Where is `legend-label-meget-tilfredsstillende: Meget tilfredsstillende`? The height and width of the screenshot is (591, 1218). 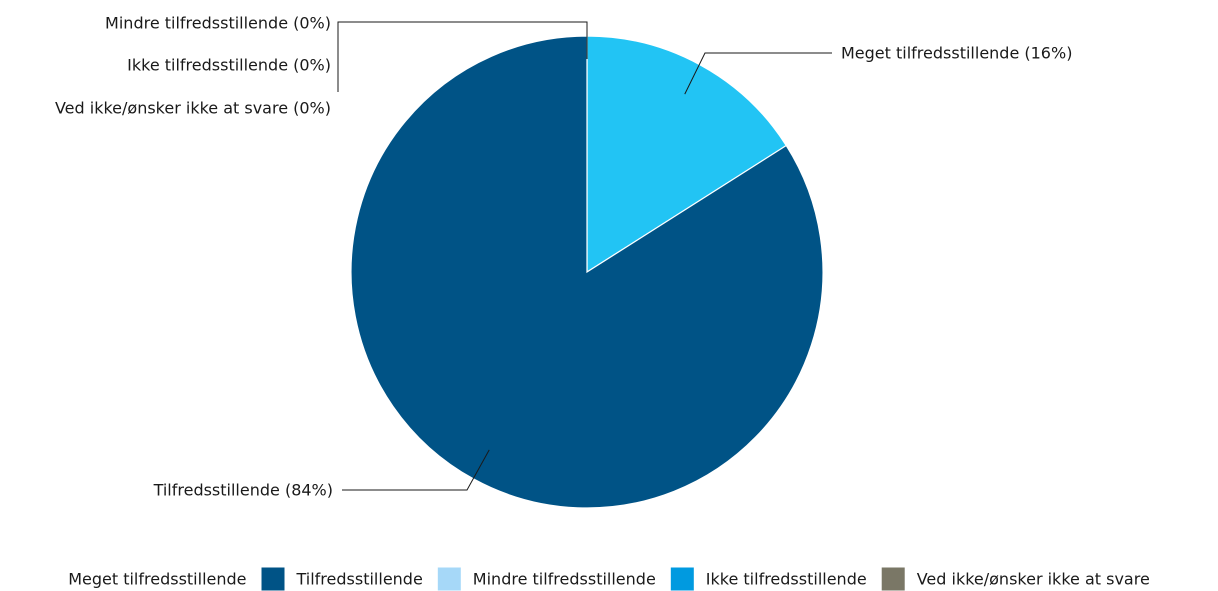
legend-label-meget-tilfredsstillende: Meget tilfredsstillende is located at coordinates (157, 579).